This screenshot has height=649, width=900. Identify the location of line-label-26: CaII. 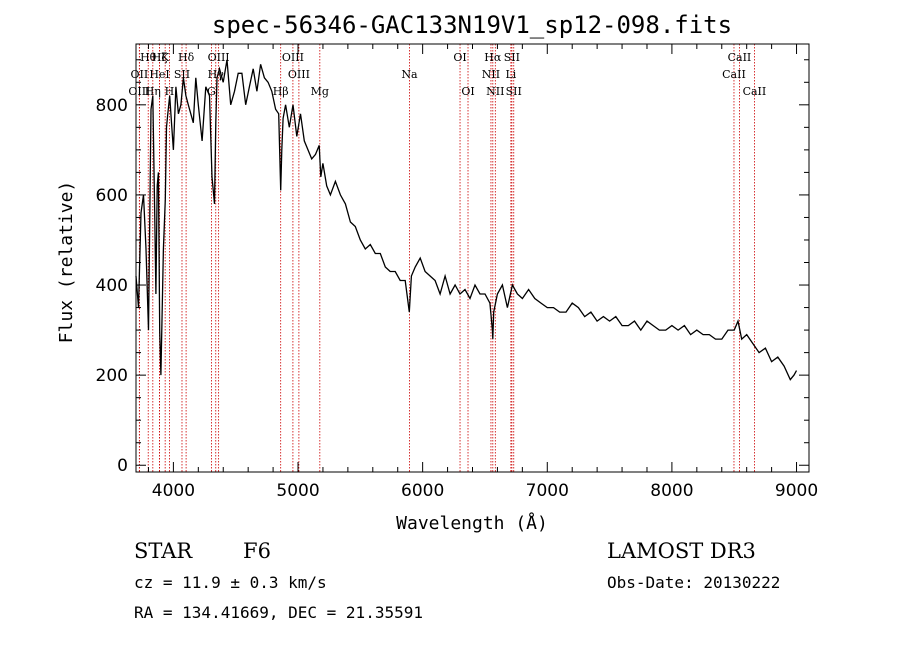
(740, 57).